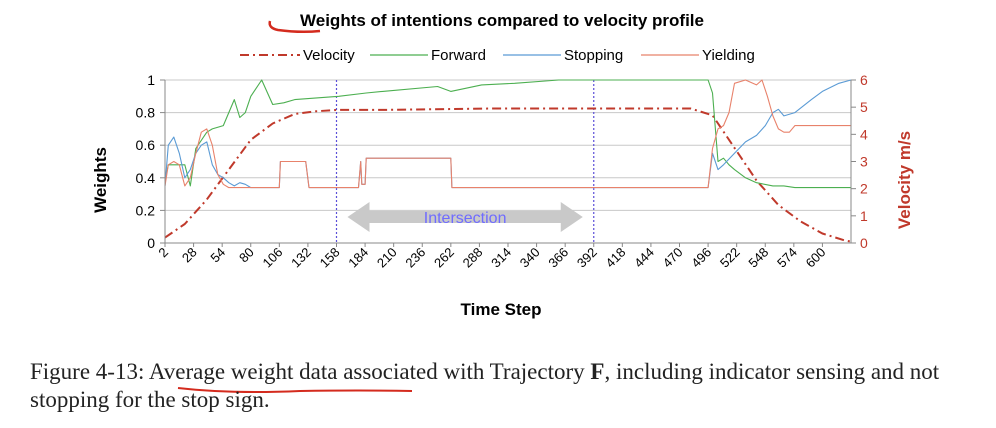  What do you see at coordinates (673, 258) in the screenshot?
I see `x-tick-label: 470` at bounding box center [673, 258].